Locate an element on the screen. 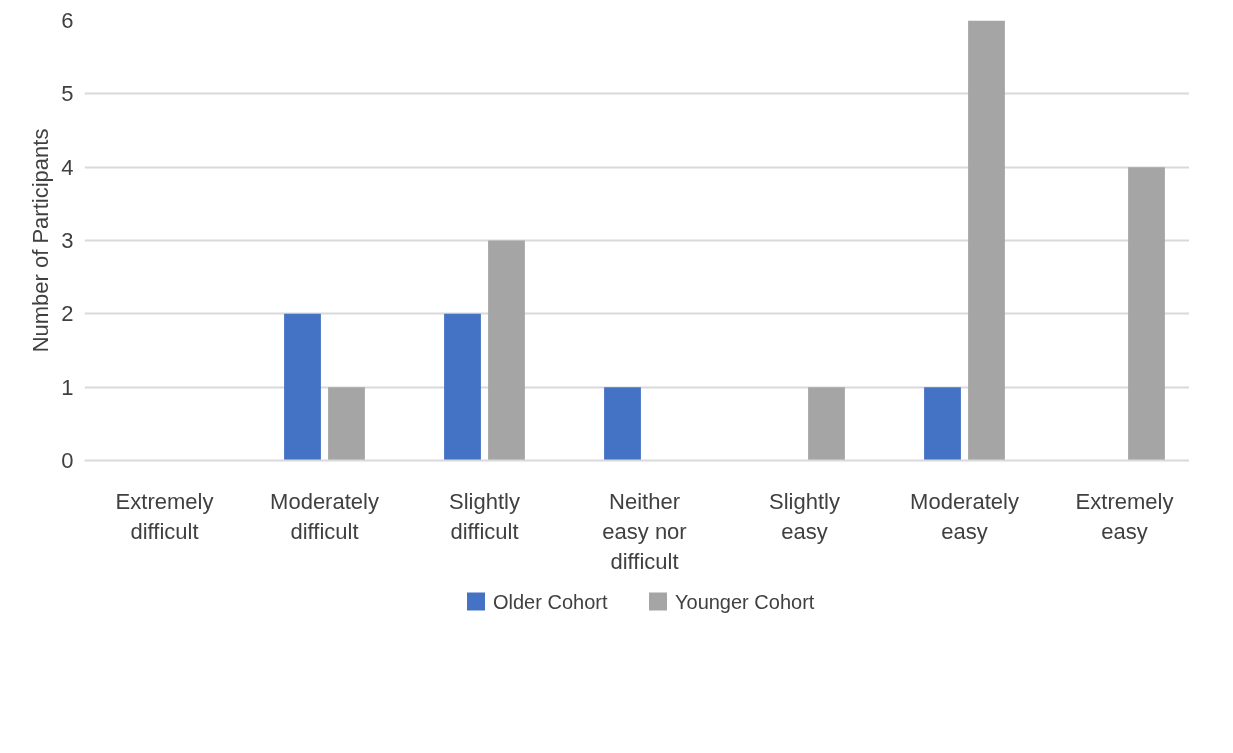 This screenshot has height=753, width=1233. y-tick-label: 0 is located at coordinates (67, 460).